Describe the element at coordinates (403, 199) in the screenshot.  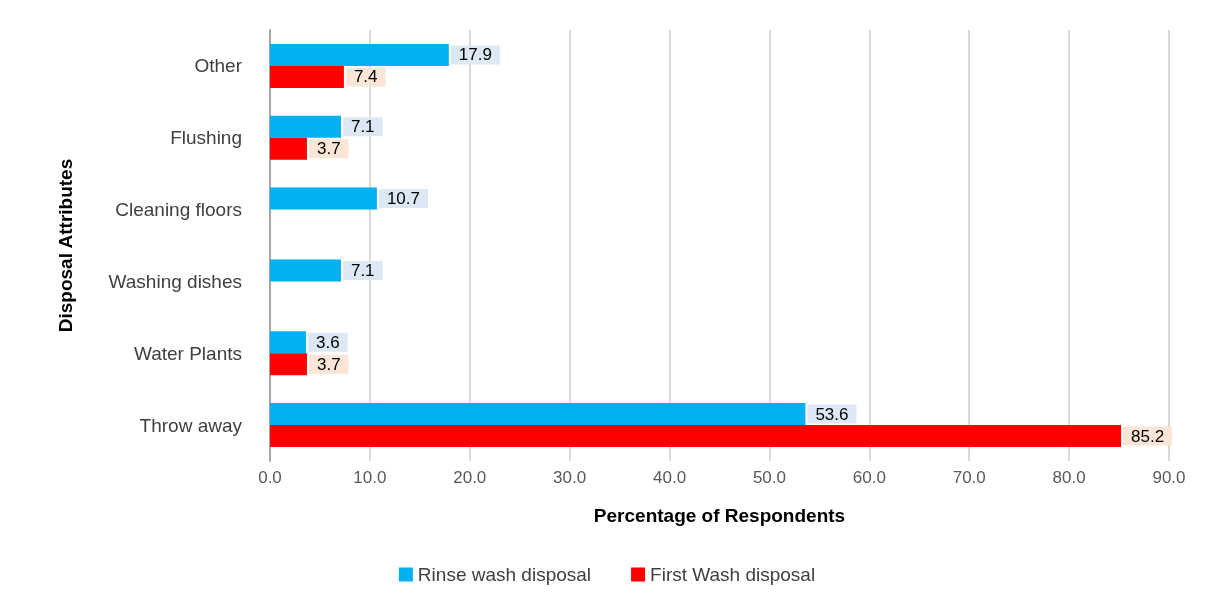
I see `data-label: 10.7` at that location.